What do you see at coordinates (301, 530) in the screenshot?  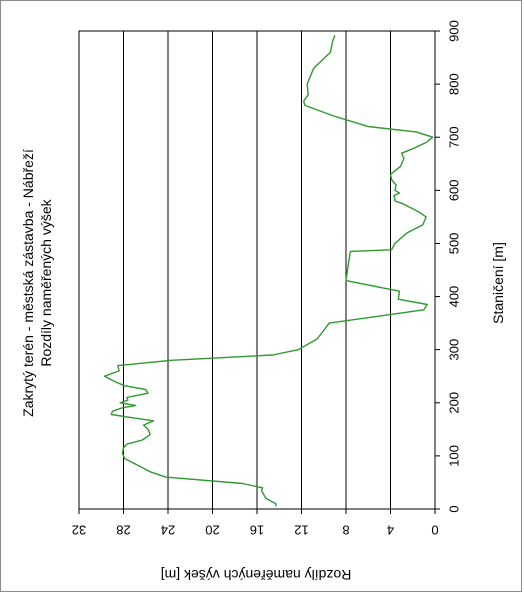 I see `y-tick-label-12: 12` at bounding box center [301, 530].